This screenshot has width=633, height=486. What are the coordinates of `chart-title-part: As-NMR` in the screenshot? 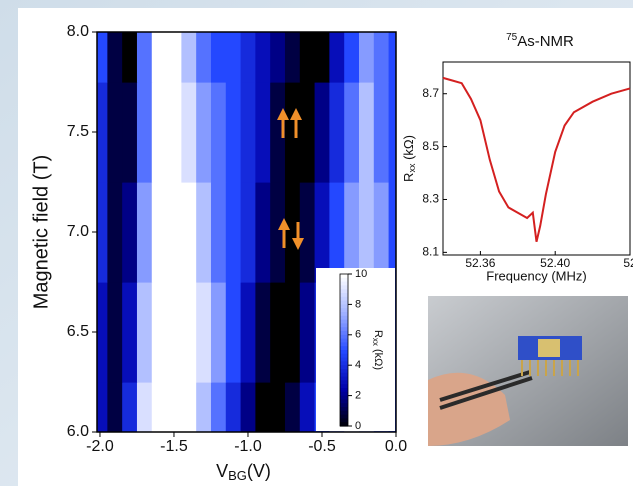 It's located at (545, 41).